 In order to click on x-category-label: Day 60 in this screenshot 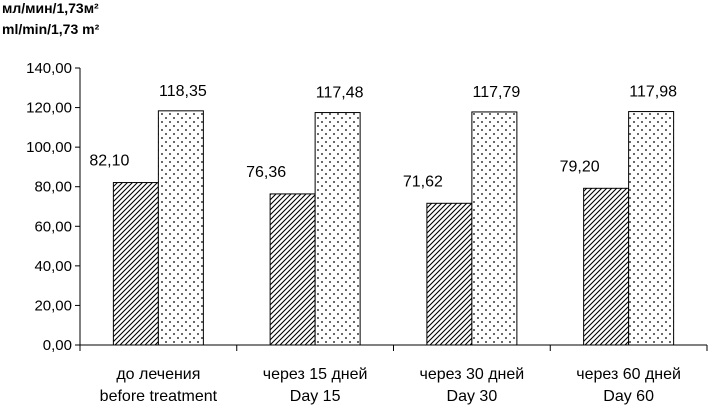, I will do `click(628, 396)`.